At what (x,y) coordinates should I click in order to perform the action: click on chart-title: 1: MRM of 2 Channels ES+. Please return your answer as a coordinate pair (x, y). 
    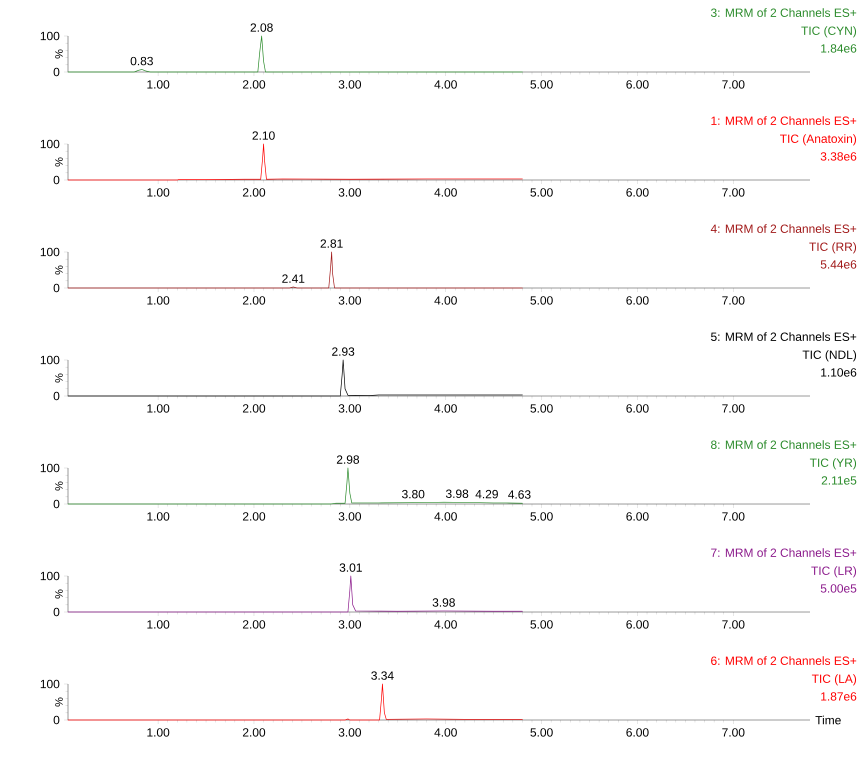
    Looking at the image, I should click on (783, 120).